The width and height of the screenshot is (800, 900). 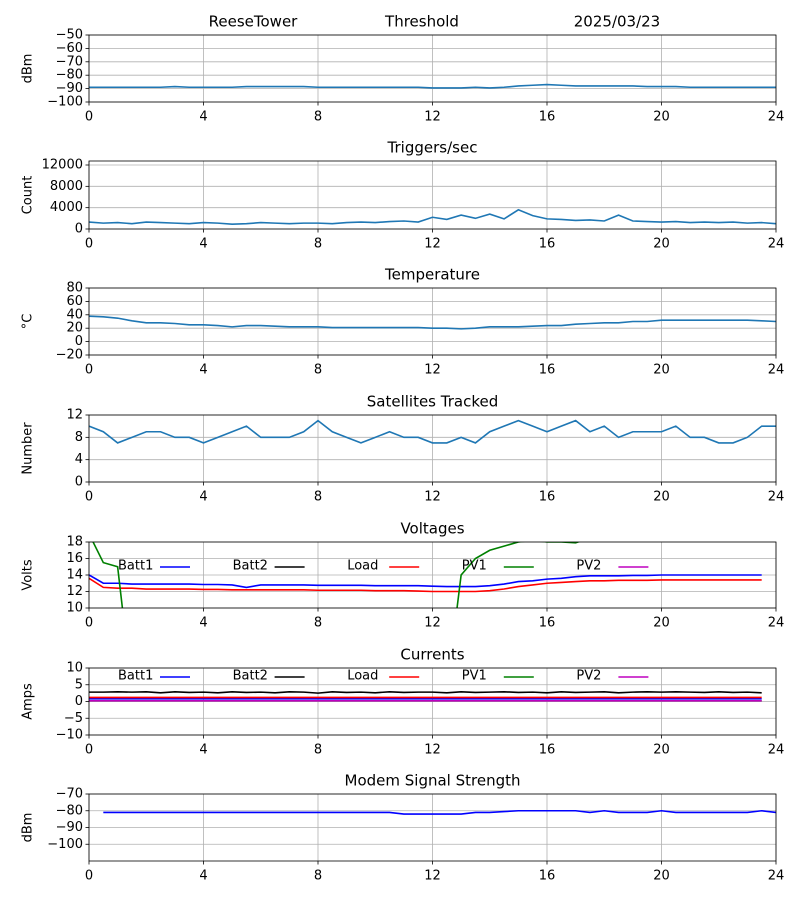 What do you see at coordinates (432, 655) in the screenshot?
I see `chart-title: Currents` at bounding box center [432, 655].